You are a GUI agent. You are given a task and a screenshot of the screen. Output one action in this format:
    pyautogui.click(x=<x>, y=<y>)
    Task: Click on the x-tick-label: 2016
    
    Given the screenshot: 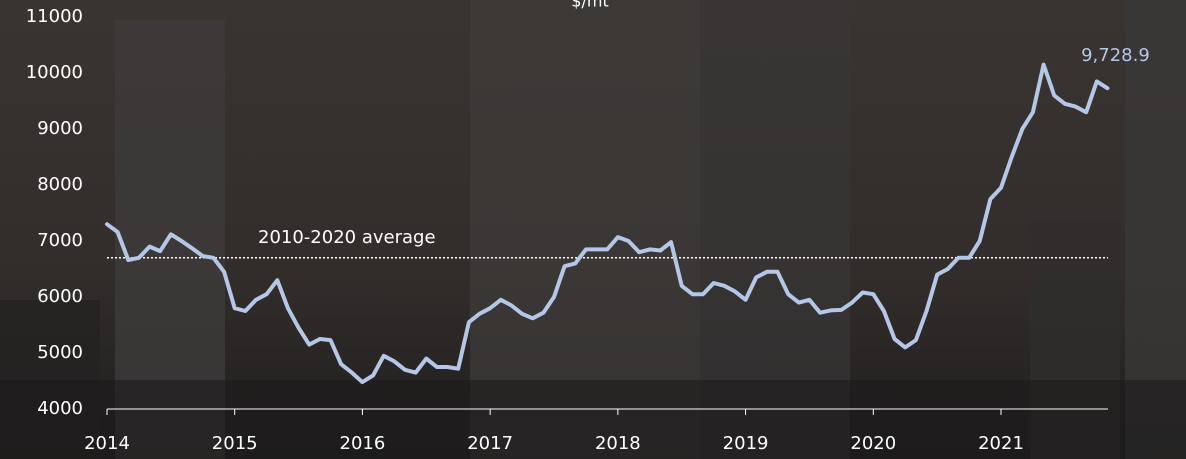 What is the action you would take?
    pyautogui.click(x=363, y=443)
    